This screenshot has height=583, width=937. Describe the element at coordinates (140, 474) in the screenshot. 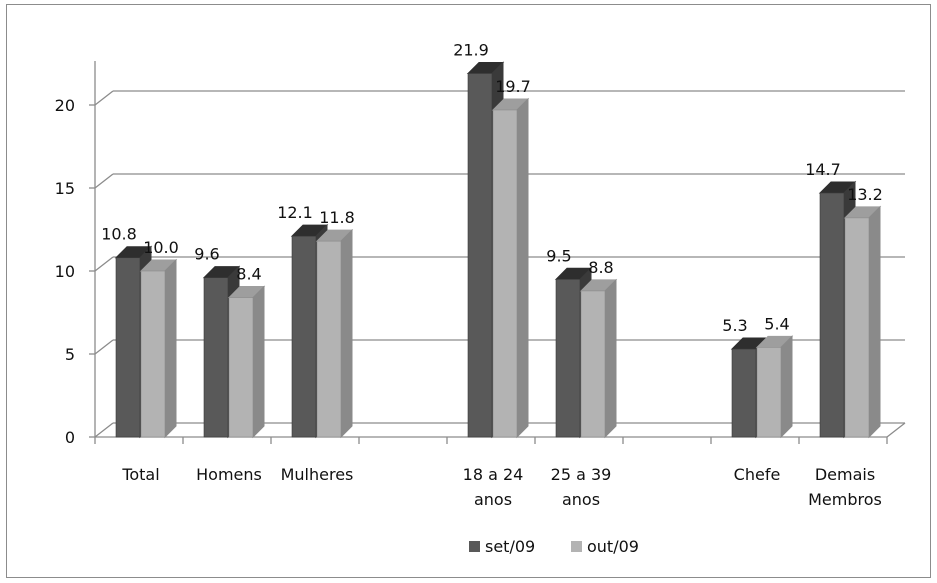

I see `x-category-label: Total` at that location.